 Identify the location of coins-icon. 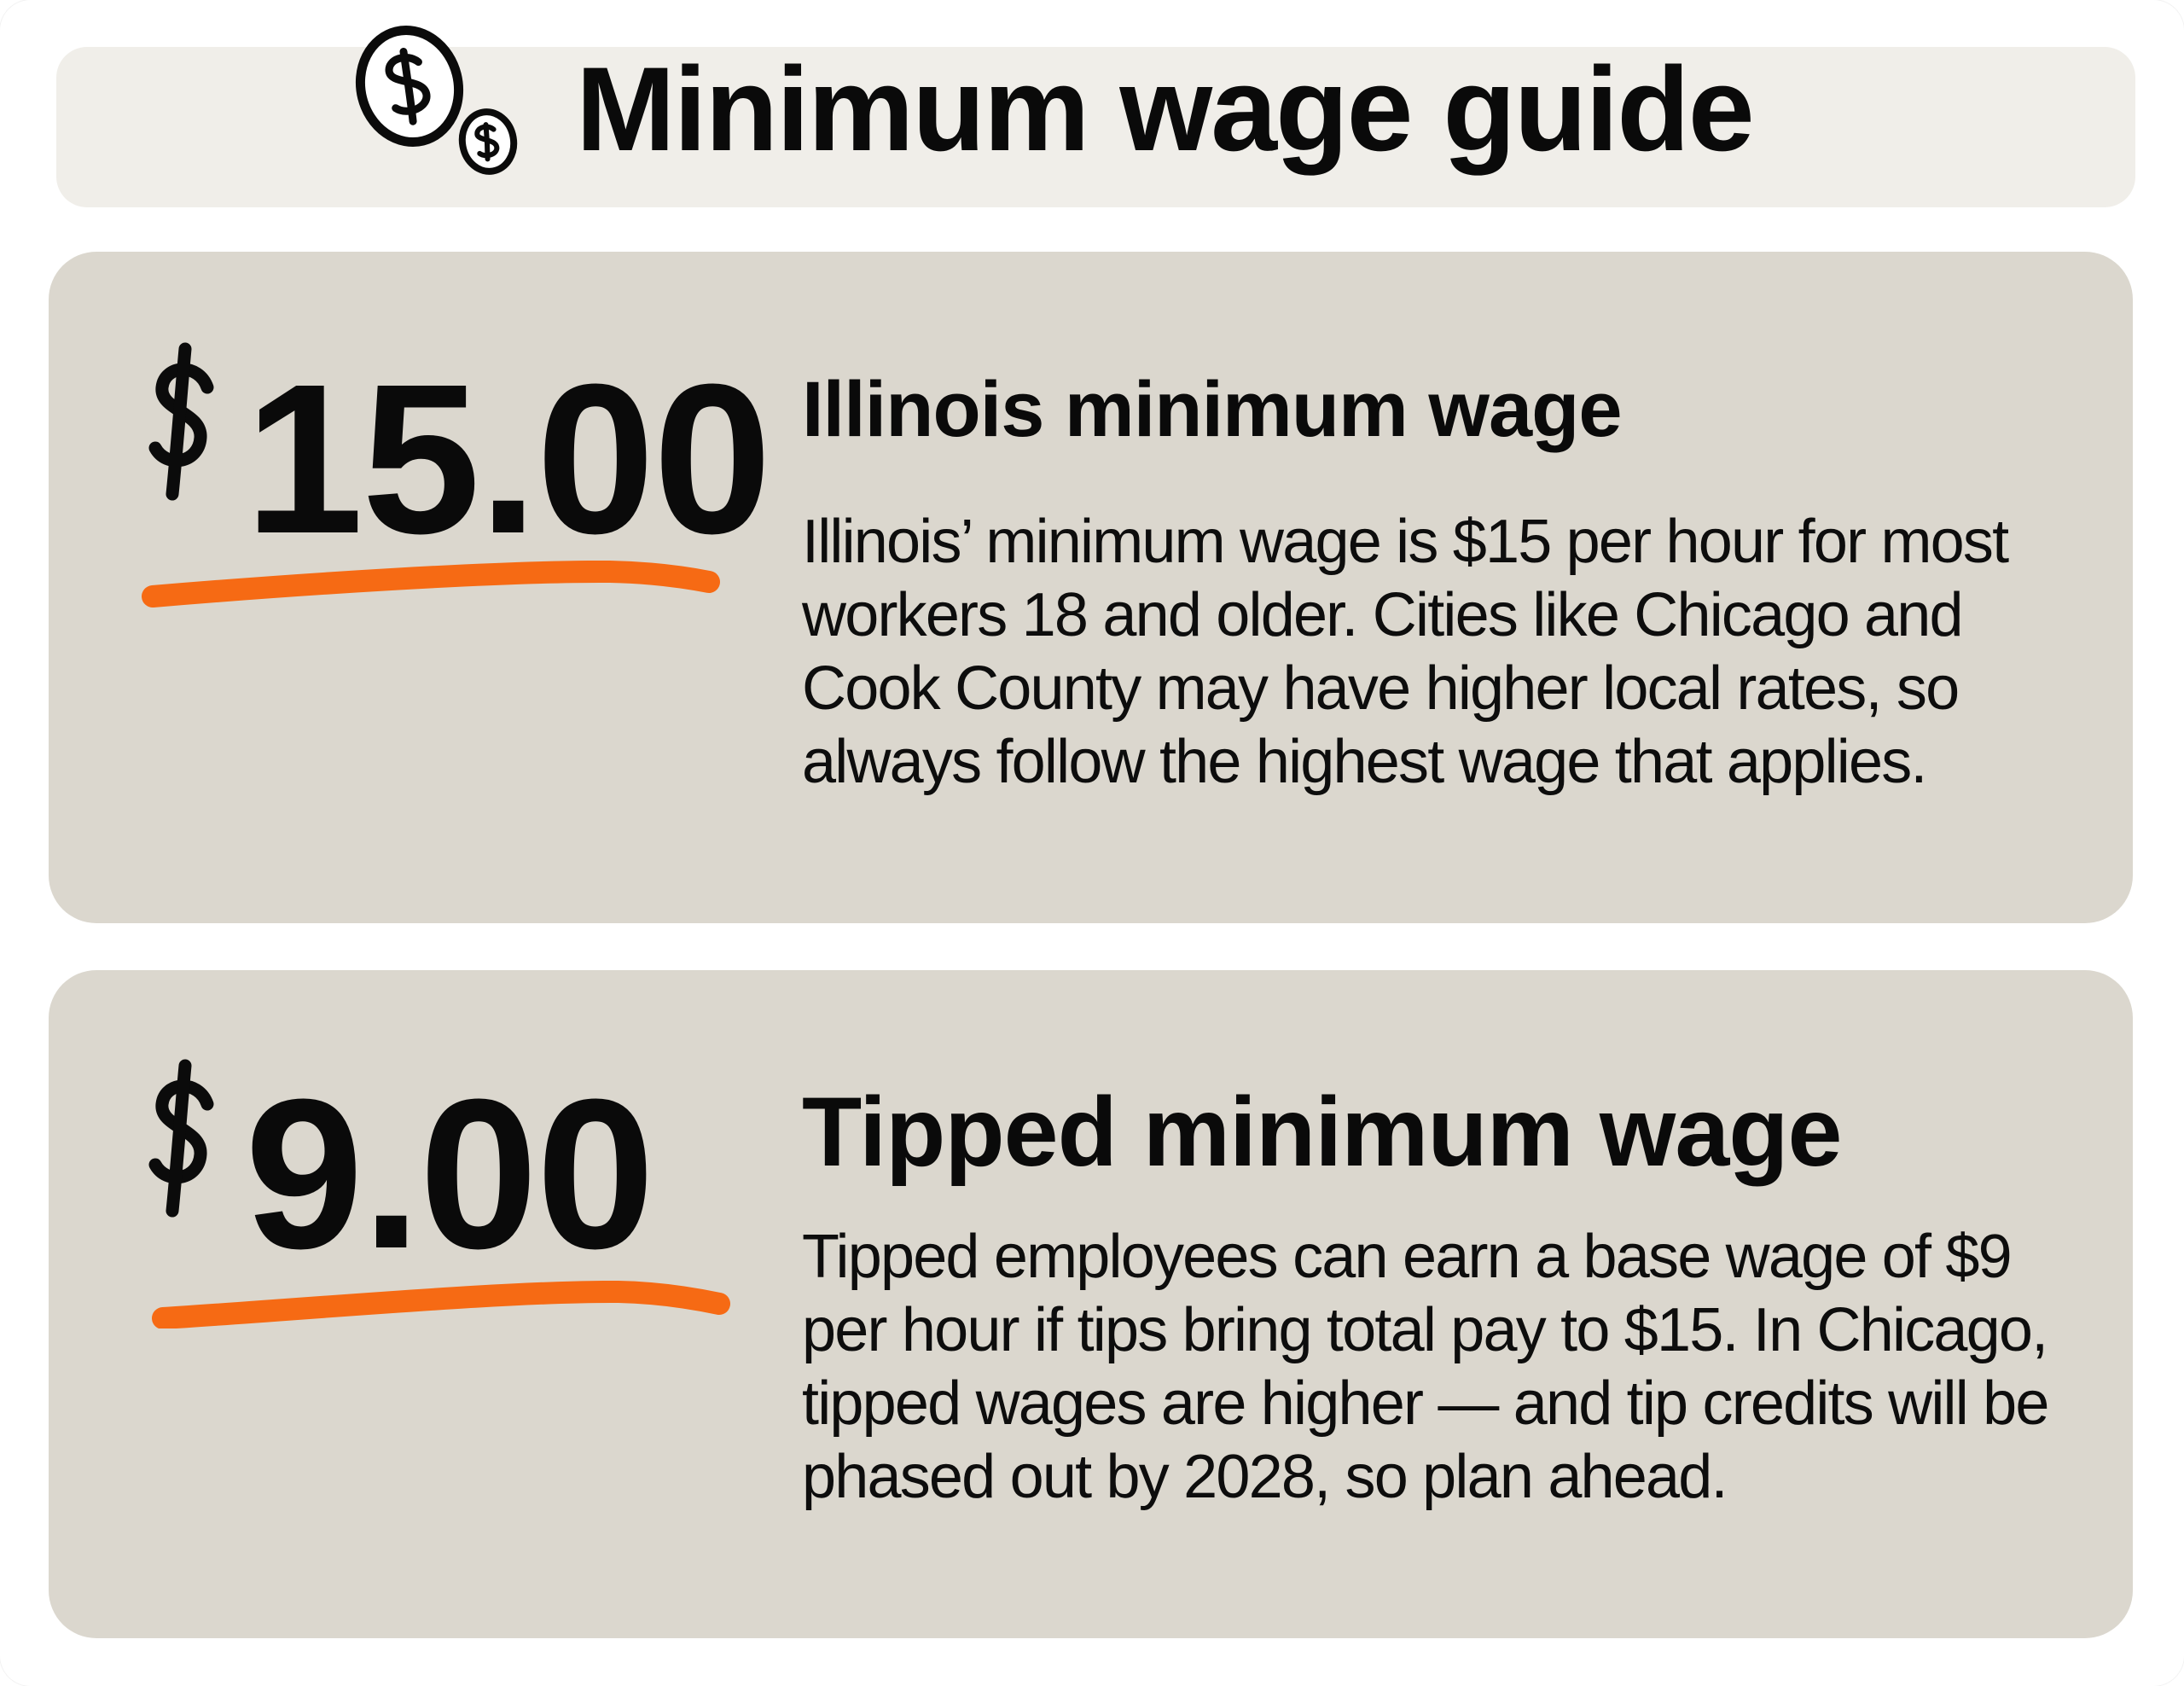
(436, 100).